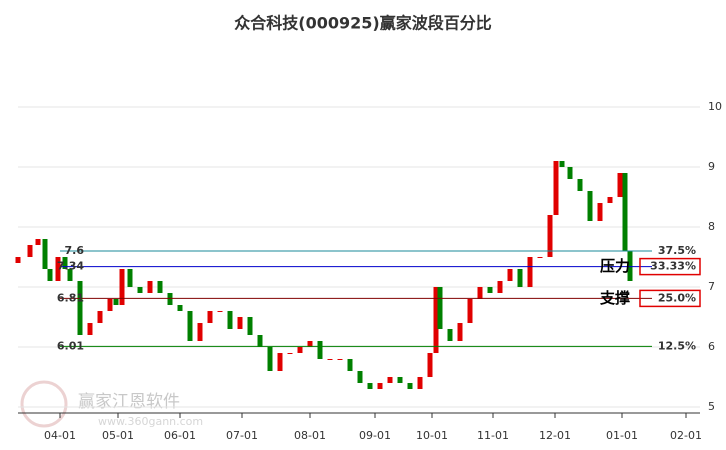  Describe the element at coordinates (711, 286) in the screenshot. I see `y-tick-label: 7` at that location.